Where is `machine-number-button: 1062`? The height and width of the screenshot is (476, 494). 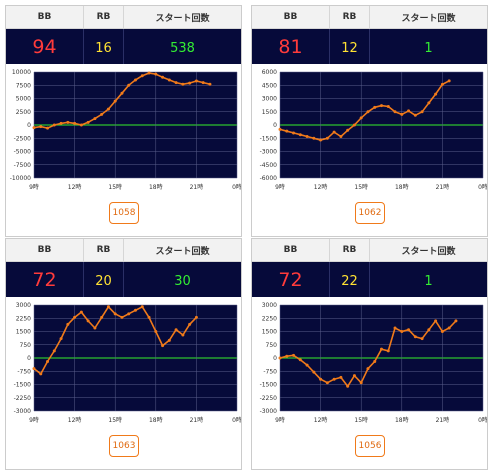
machine-number-button: 1062 is located at coordinates (370, 213).